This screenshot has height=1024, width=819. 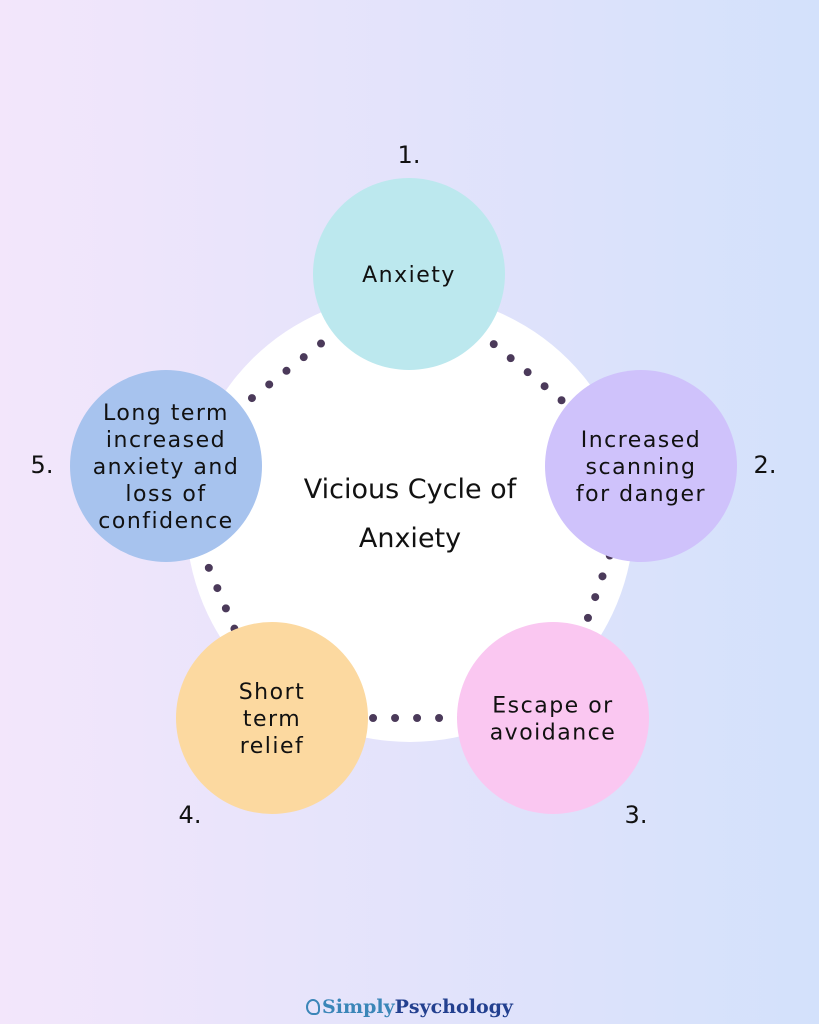 I want to click on node-label-line: for danger, so click(x=641, y=494).